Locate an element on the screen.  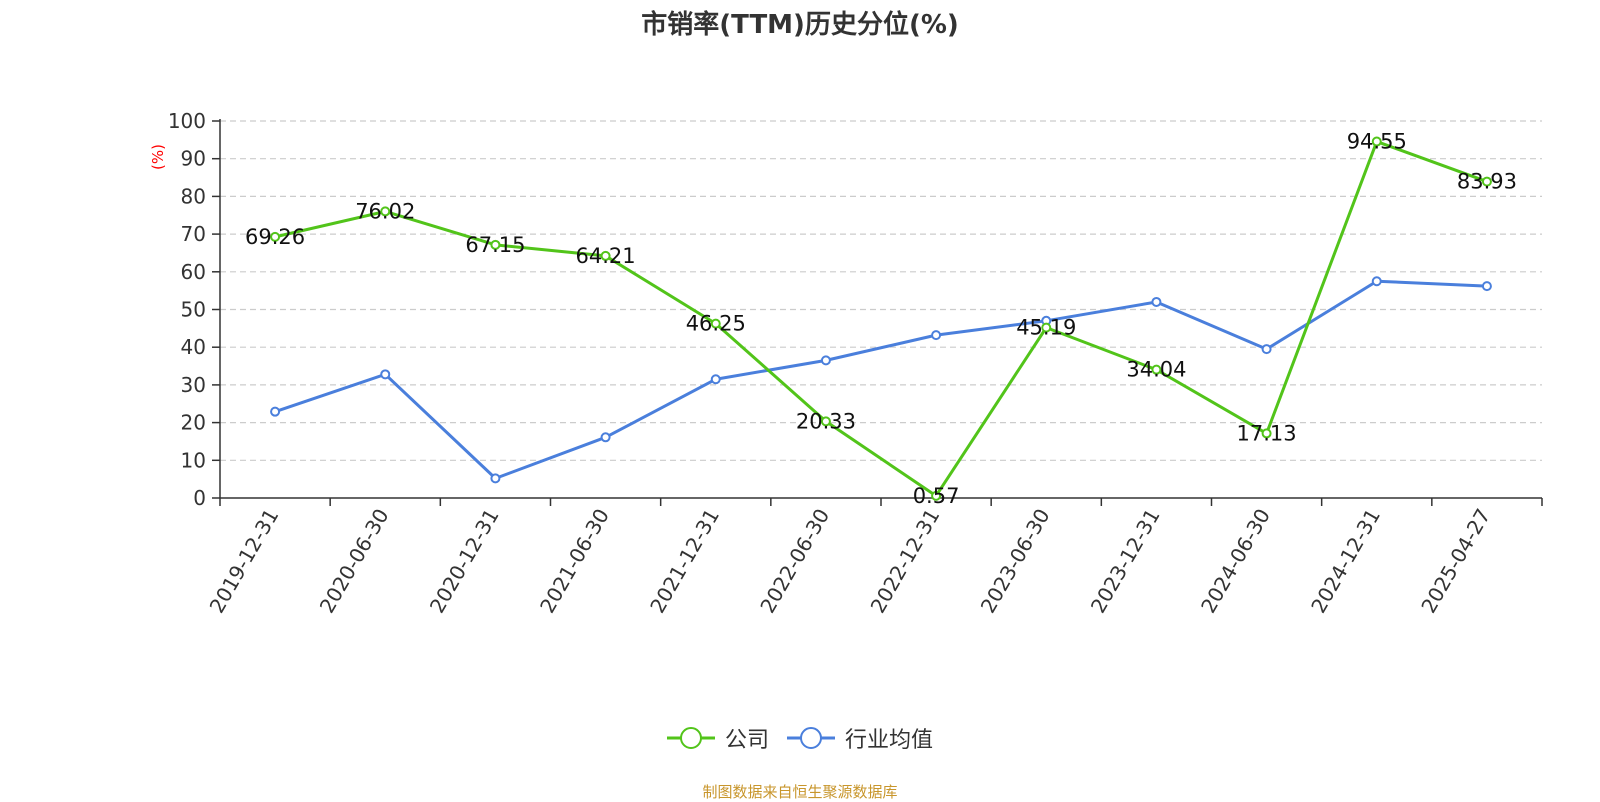
company-data-label: 69.26 is located at coordinates (275, 237).